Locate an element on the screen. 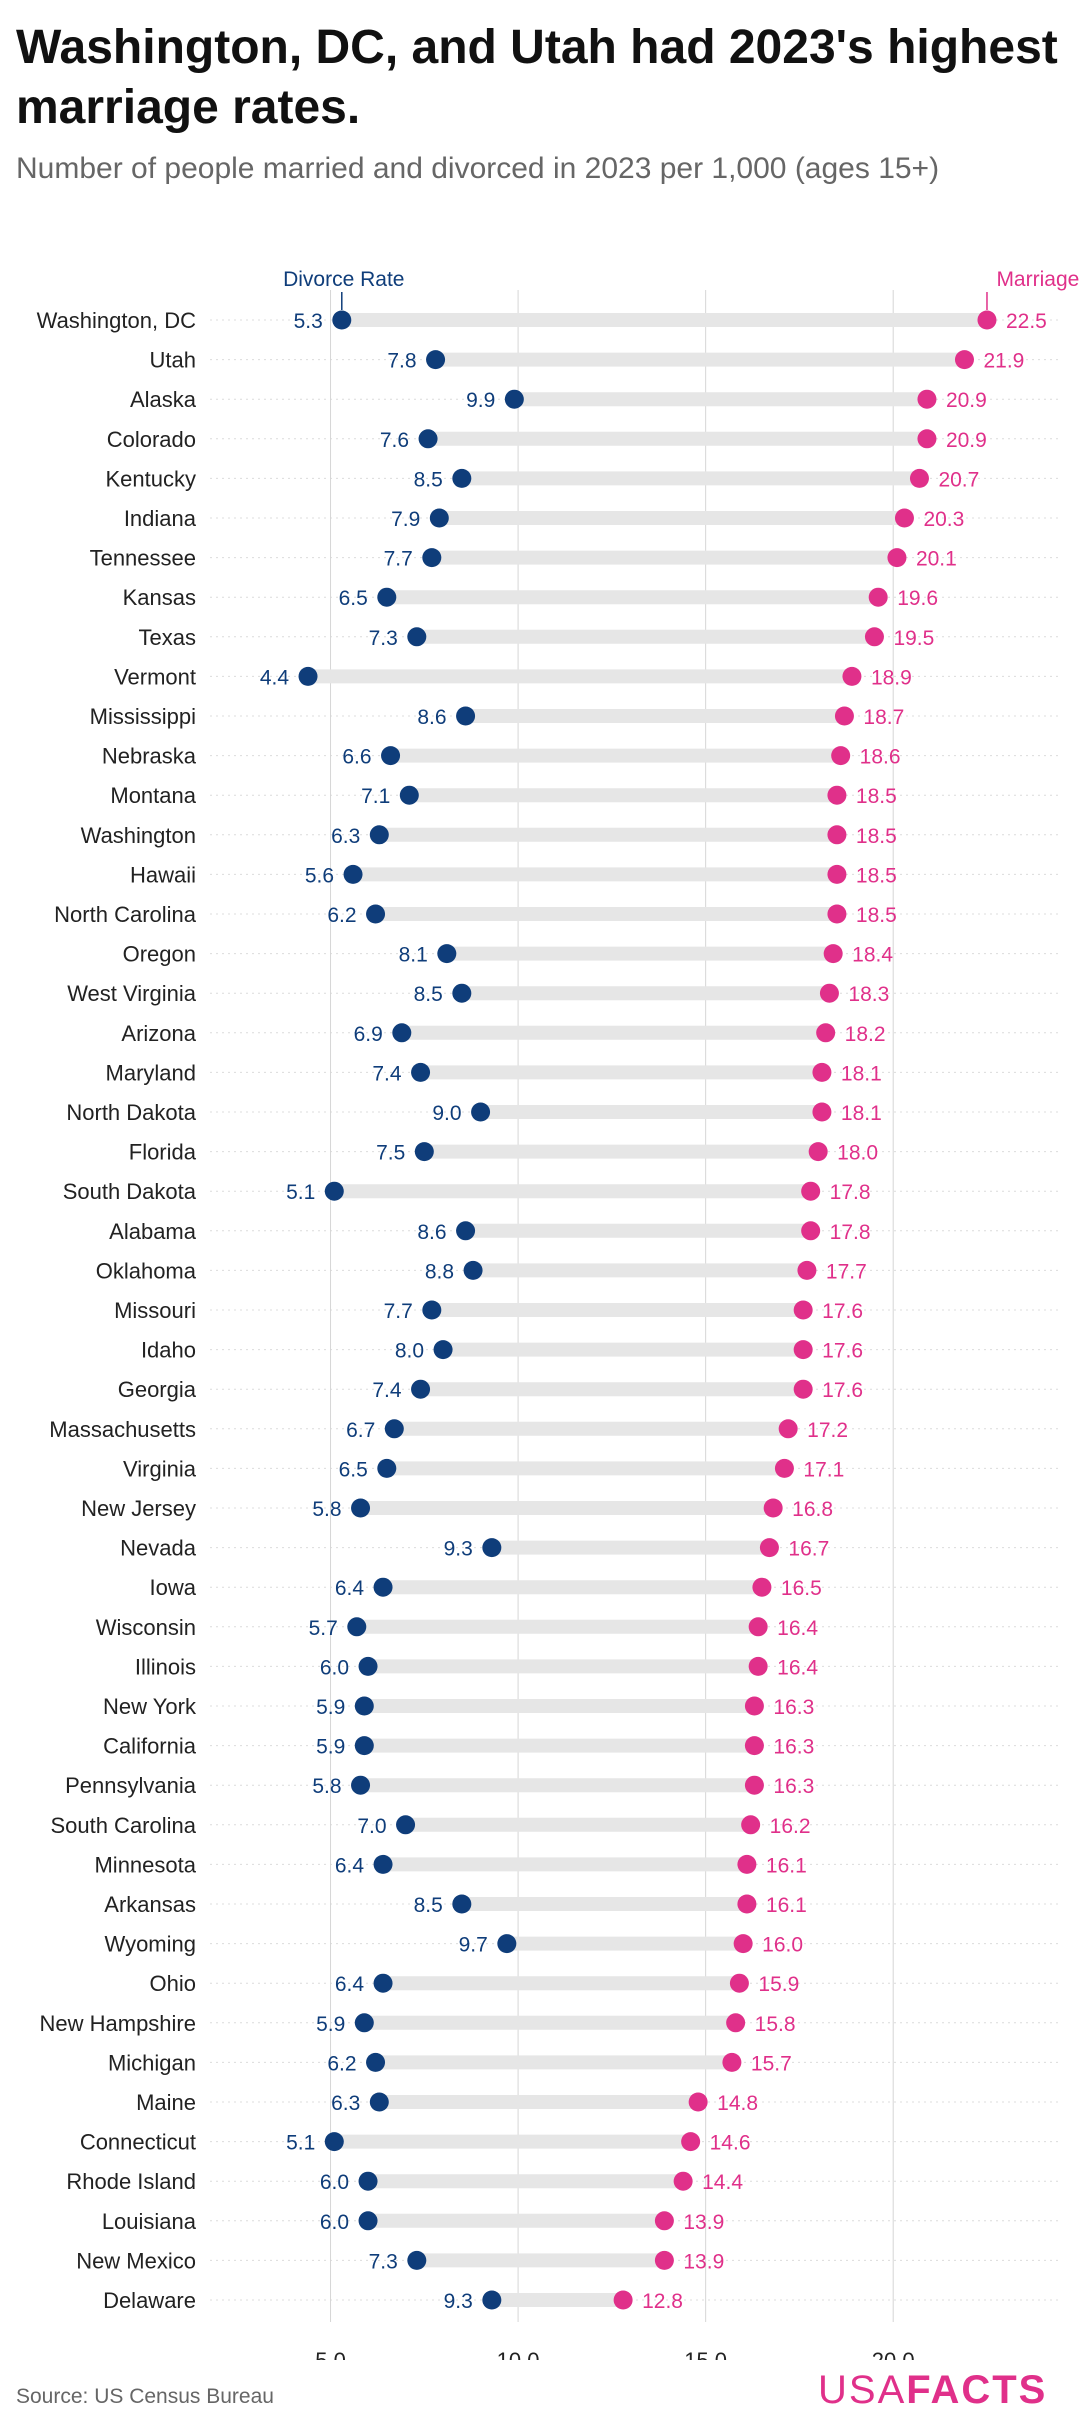  state-label: Connecticut is located at coordinates (138, 2142).